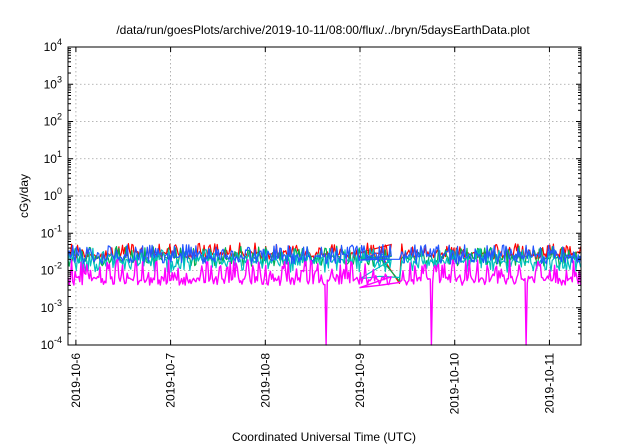 The width and height of the screenshot is (640, 448). Describe the element at coordinates (51, 306) in the screenshot. I see `y-tick-label: 10⁻³` at that location.